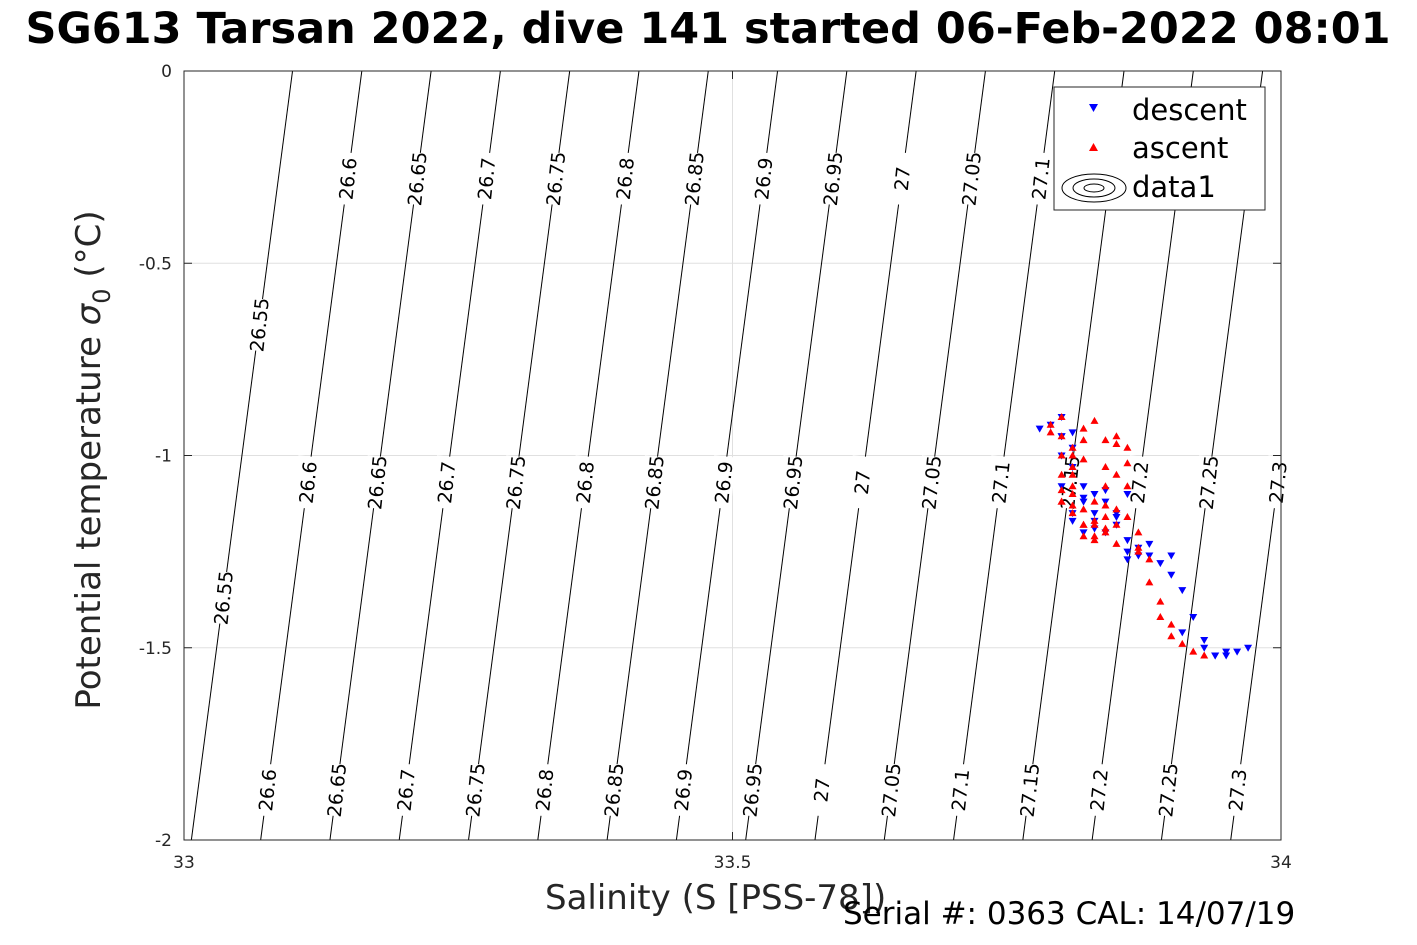 This screenshot has width=1417, height=945. I want to click on legend: descent ascent data1, so click(1159, 148).